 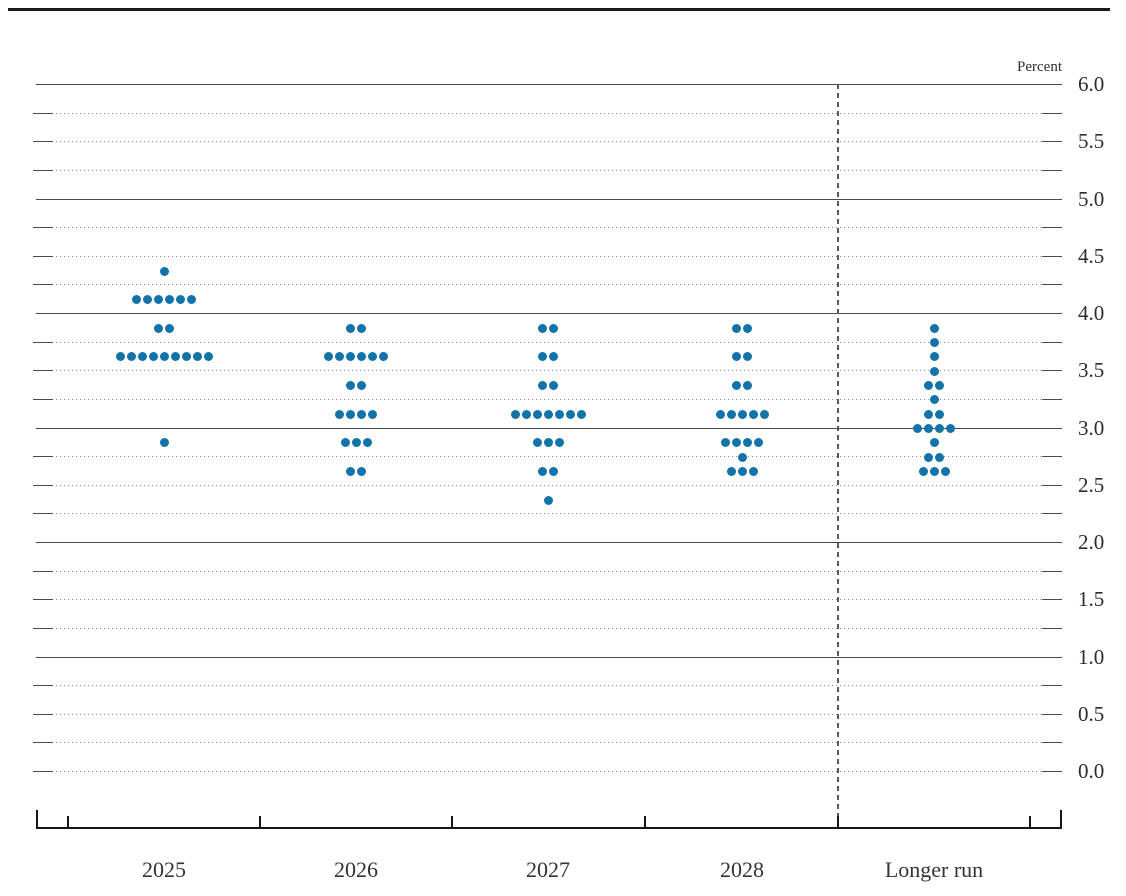 What do you see at coordinates (1091, 370) in the screenshot?
I see `y-tick-label: 3.5` at bounding box center [1091, 370].